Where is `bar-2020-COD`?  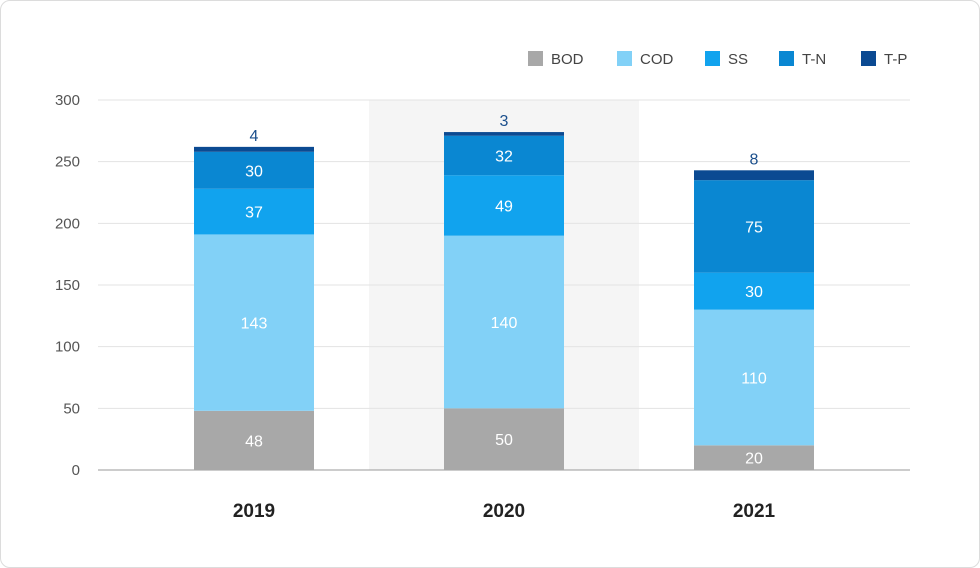 bar-2020-COD is located at coordinates (504, 322).